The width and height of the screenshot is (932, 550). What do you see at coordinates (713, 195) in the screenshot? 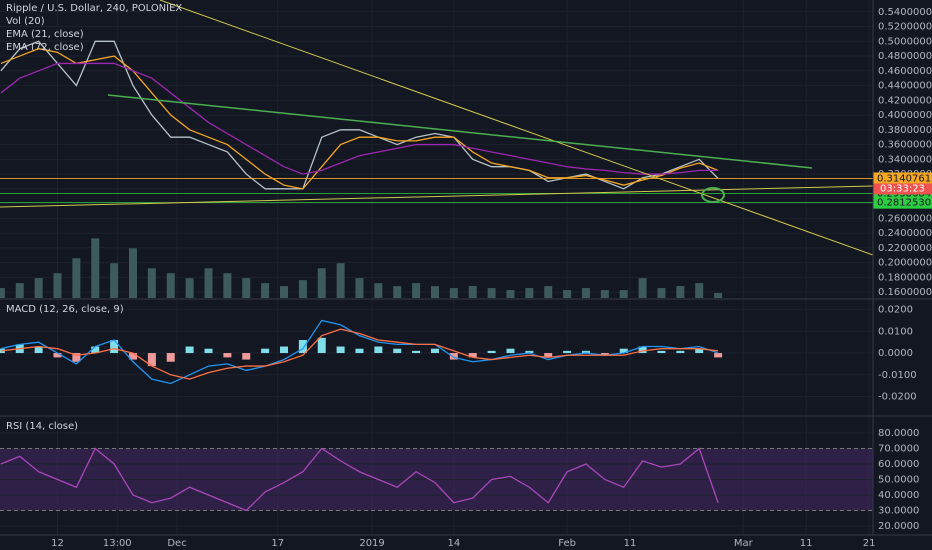
I see `highlight-ellipse` at bounding box center [713, 195].